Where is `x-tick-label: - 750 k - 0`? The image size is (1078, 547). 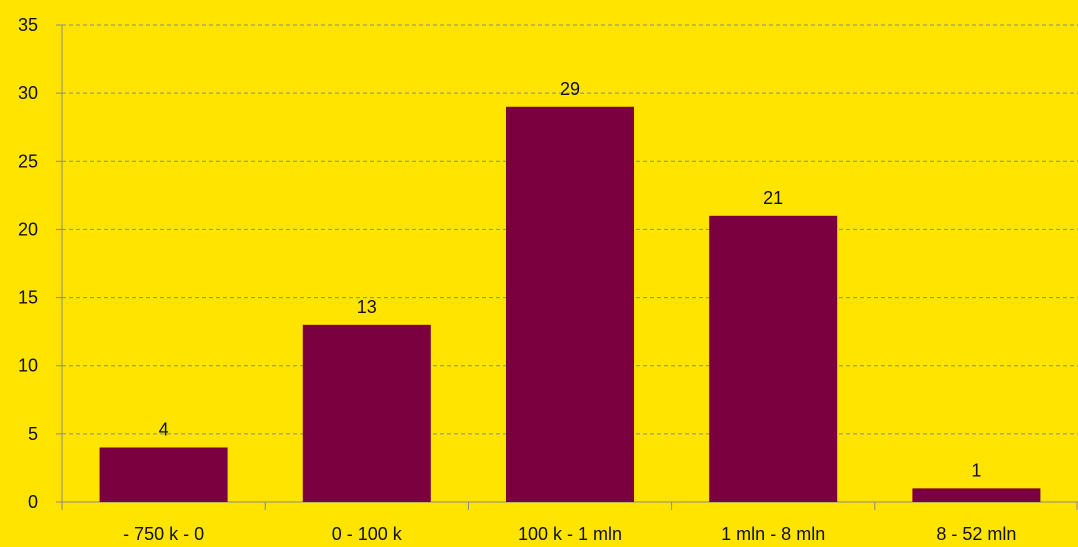
x-tick-label: - 750 k - 0 is located at coordinates (163, 534).